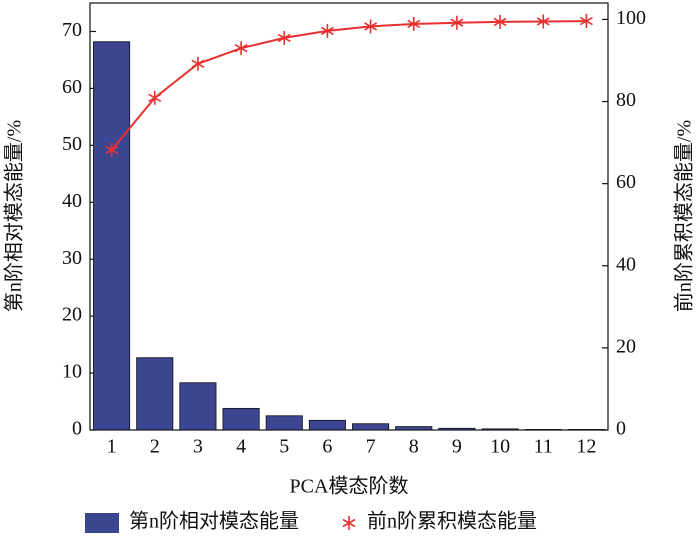  I want to click on y-tick-label: 50, so click(72, 144).